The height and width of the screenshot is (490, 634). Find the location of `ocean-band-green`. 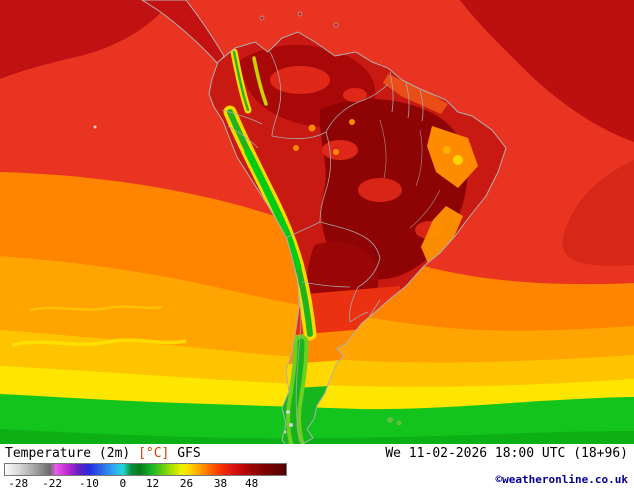

ocean-band-green is located at coordinates (317, 419).